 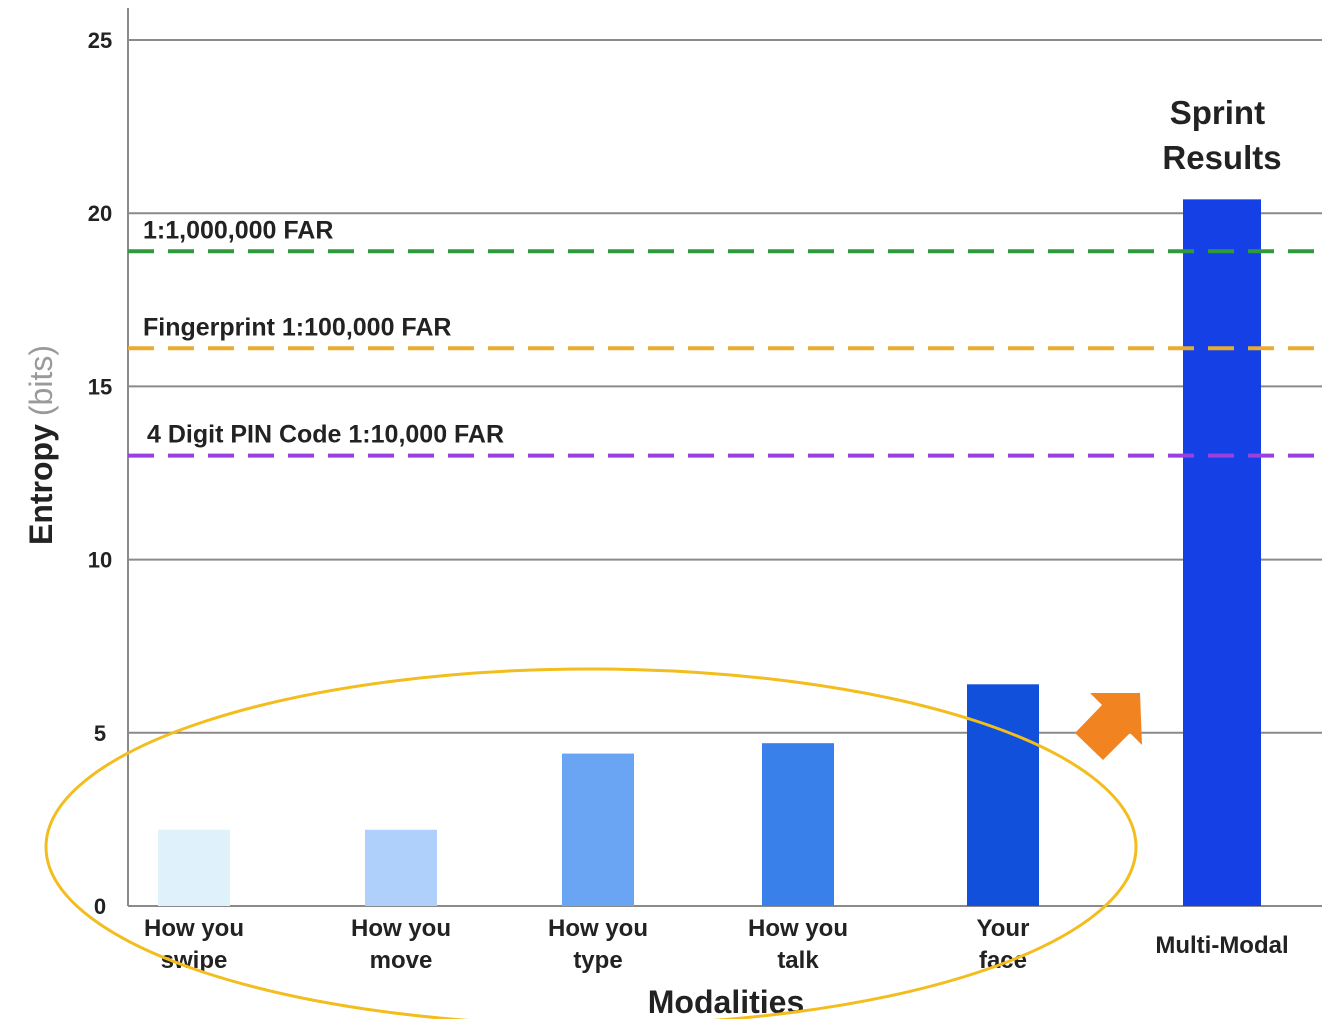 What do you see at coordinates (798, 960) in the screenshot?
I see `x-category-label-line: talk` at bounding box center [798, 960].